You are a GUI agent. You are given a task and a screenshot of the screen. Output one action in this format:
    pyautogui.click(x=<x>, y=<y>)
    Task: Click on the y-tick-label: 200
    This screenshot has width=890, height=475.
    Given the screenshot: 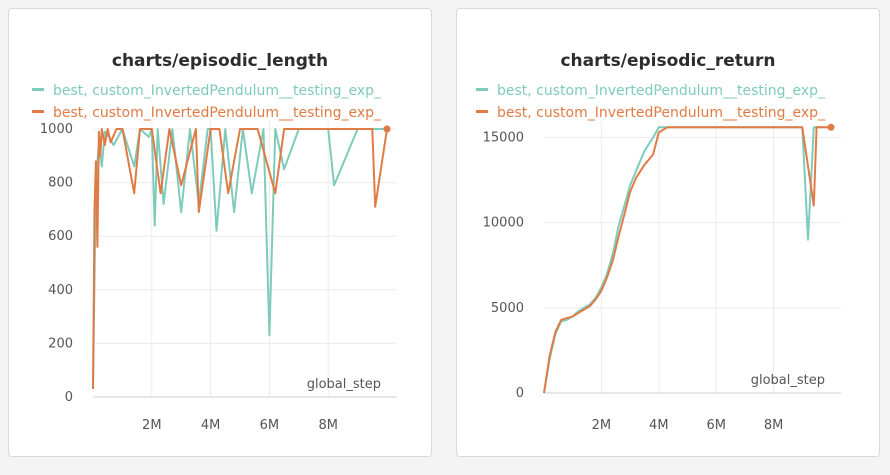 What is the action you would take?
    pyautogui.click(x=60, y=343)
    